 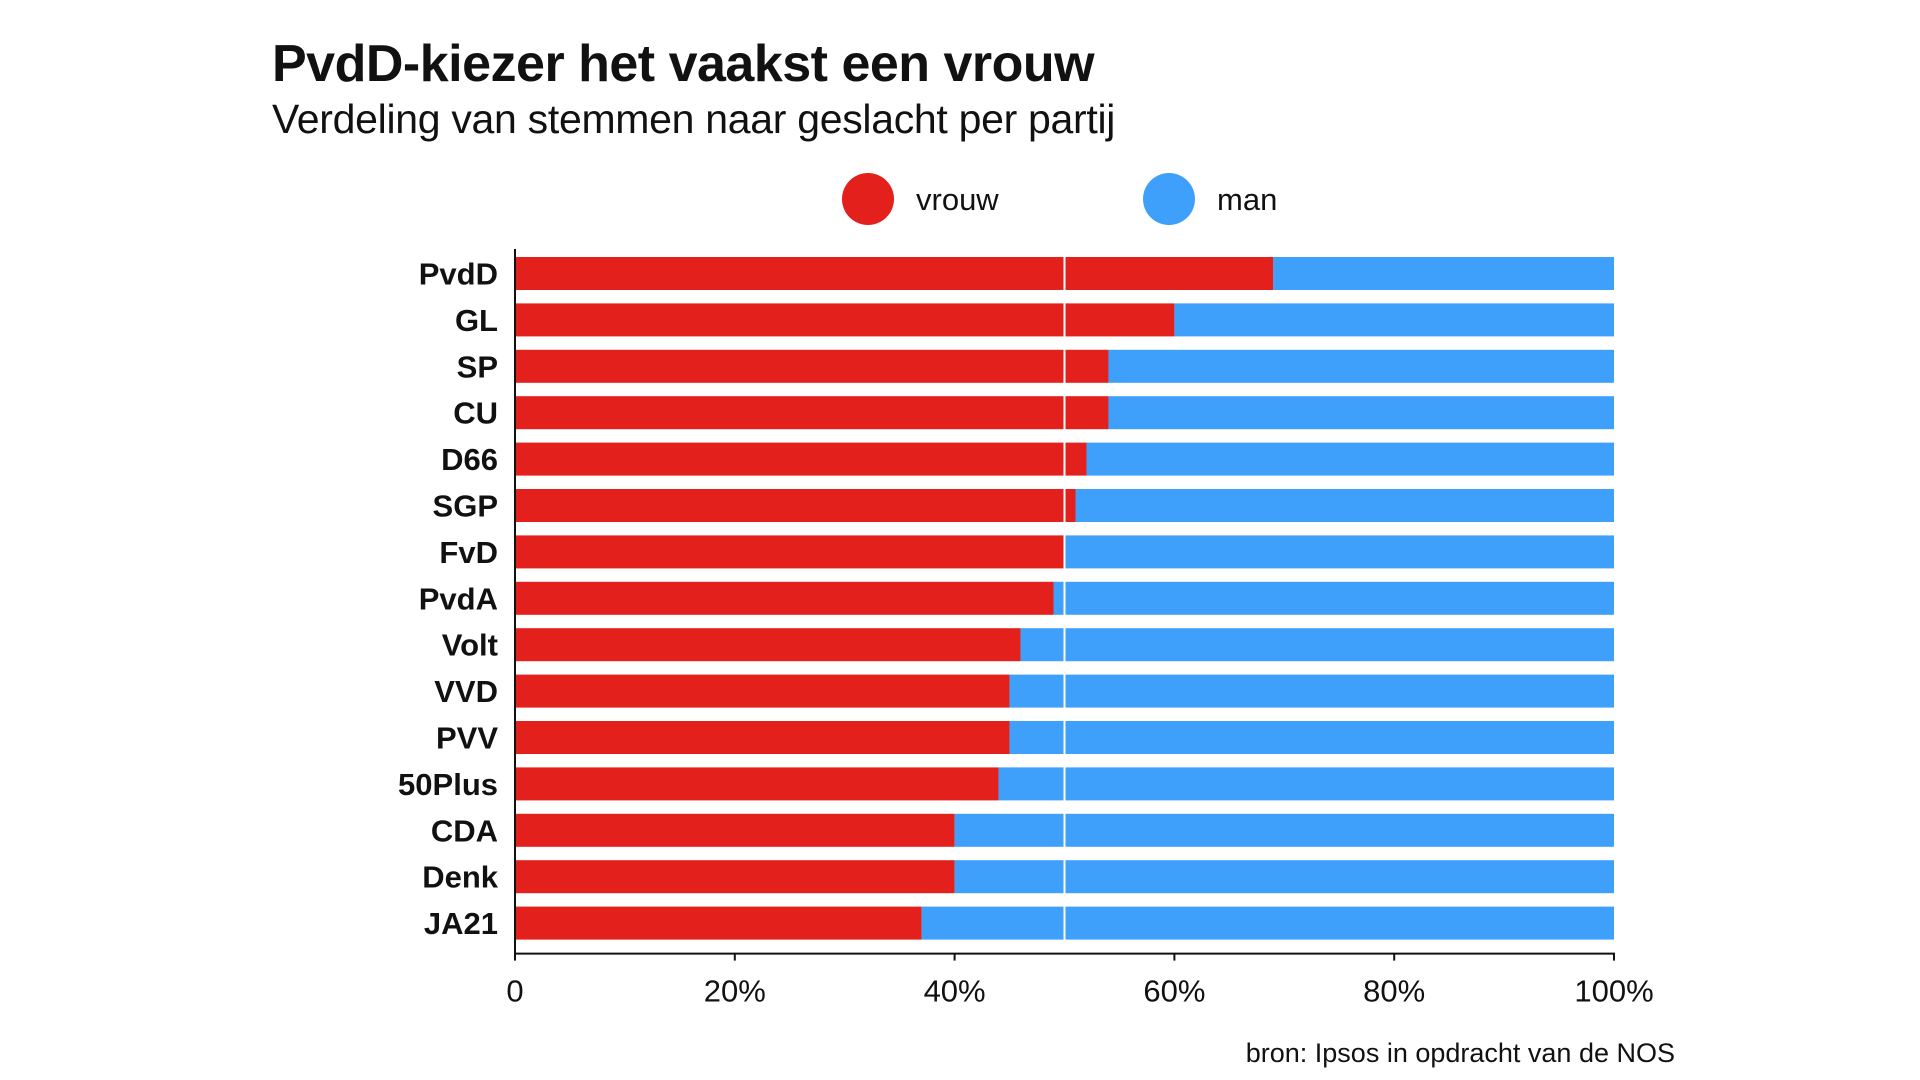 What do you see at coordinates (1284, 877) in the screenshot?
I see `bar-man-denk` at bounding box center [1284, 877].